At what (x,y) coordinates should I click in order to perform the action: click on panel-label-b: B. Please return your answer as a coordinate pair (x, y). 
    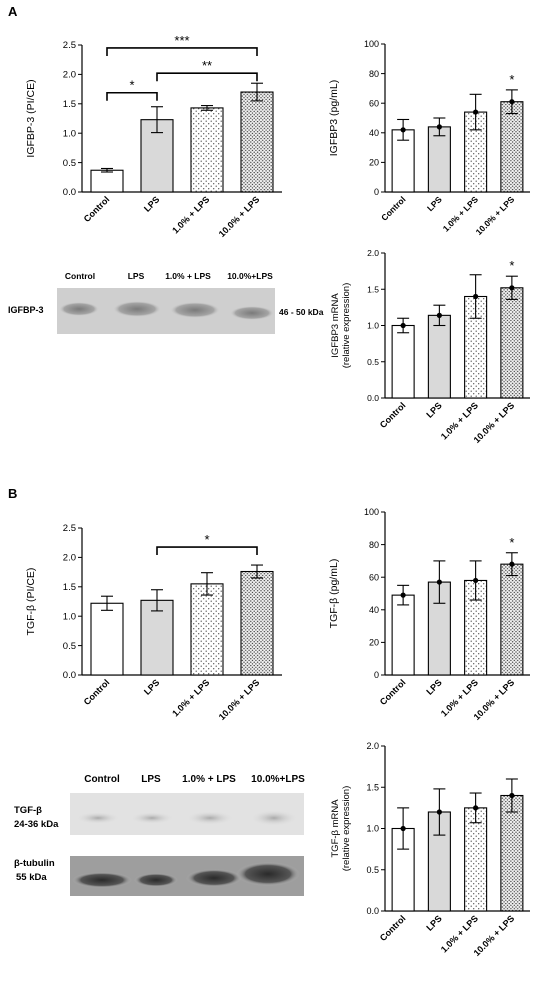
    Looking at the image, I should click on (12, 493).